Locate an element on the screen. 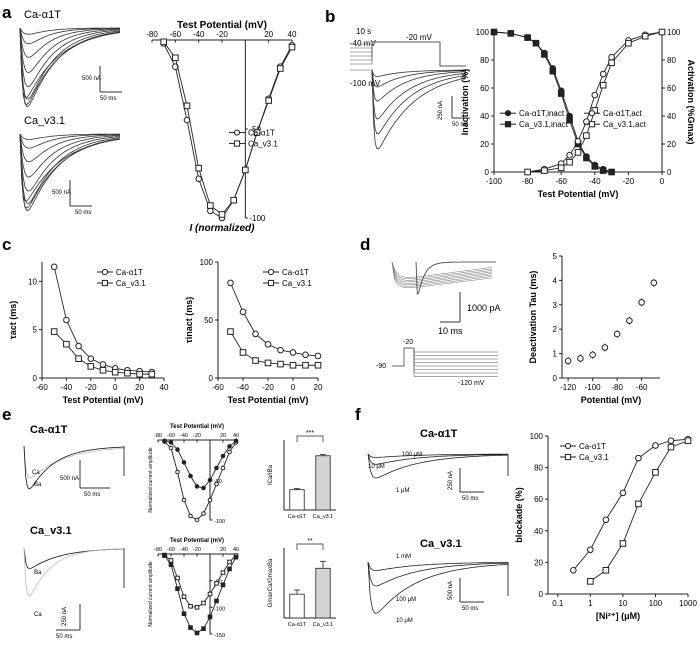 This screenshot has width=700, height=647. x-tick-label: 1 is located at coordinates (590, 603).